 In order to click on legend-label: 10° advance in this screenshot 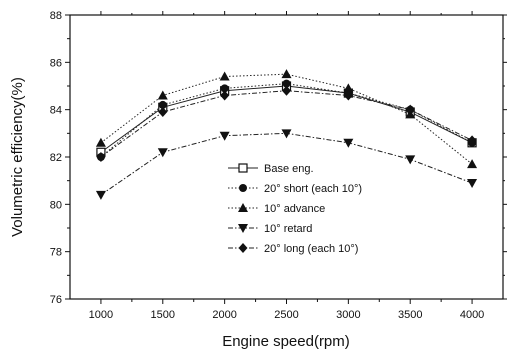, I will do `click(294, 209)`.